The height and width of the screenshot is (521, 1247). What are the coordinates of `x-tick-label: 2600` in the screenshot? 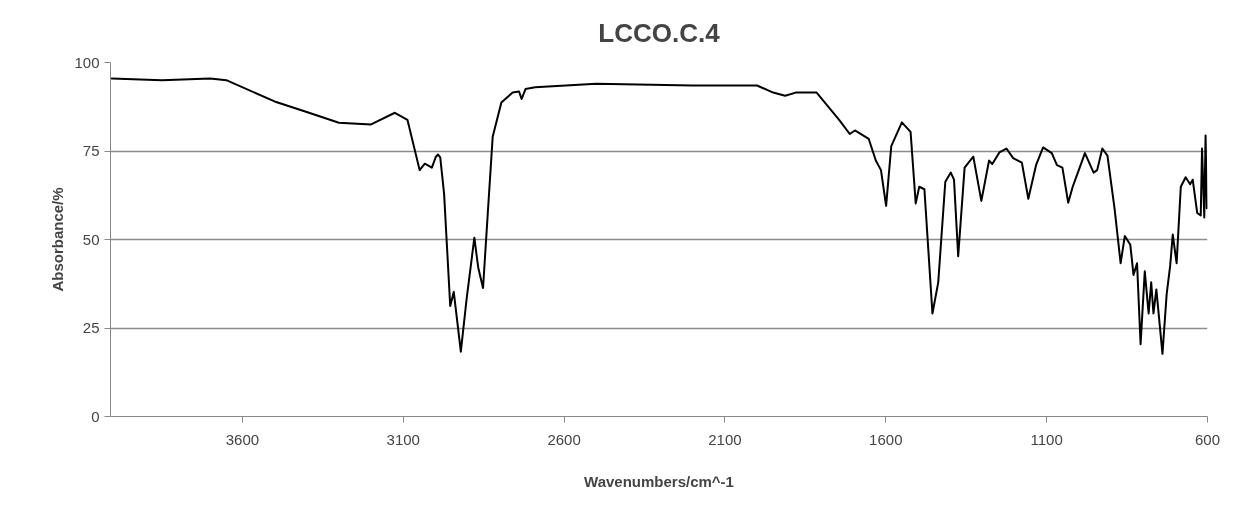 It's located at (564, 439).